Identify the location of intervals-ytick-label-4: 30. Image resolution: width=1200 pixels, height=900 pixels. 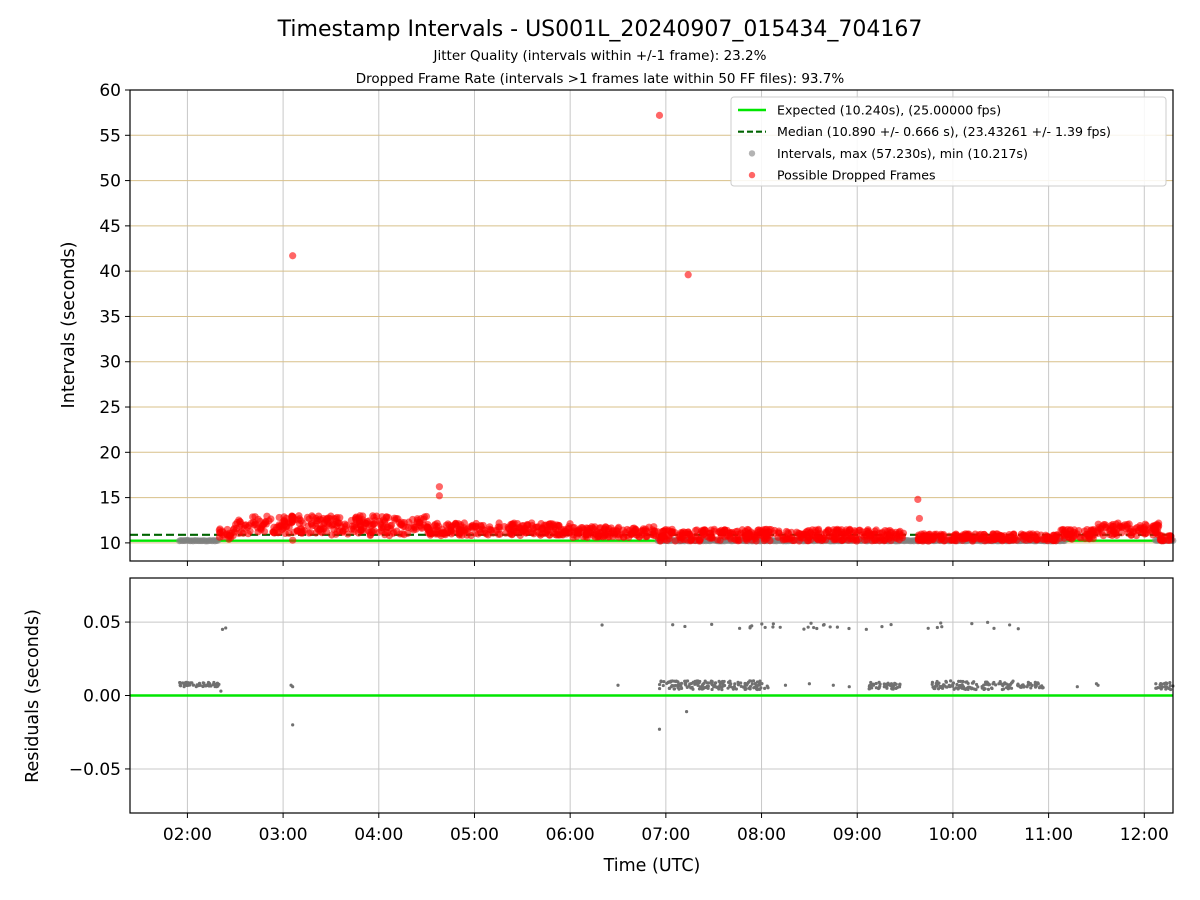
(110, 363).